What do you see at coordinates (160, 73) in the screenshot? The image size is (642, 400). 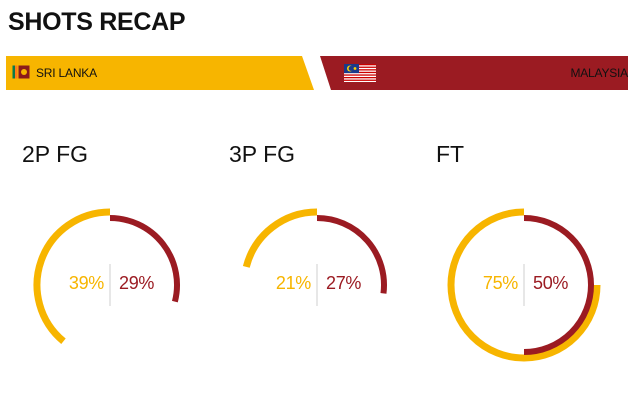 I see `sri-lanka-bar` at bounding box center [160, 73].